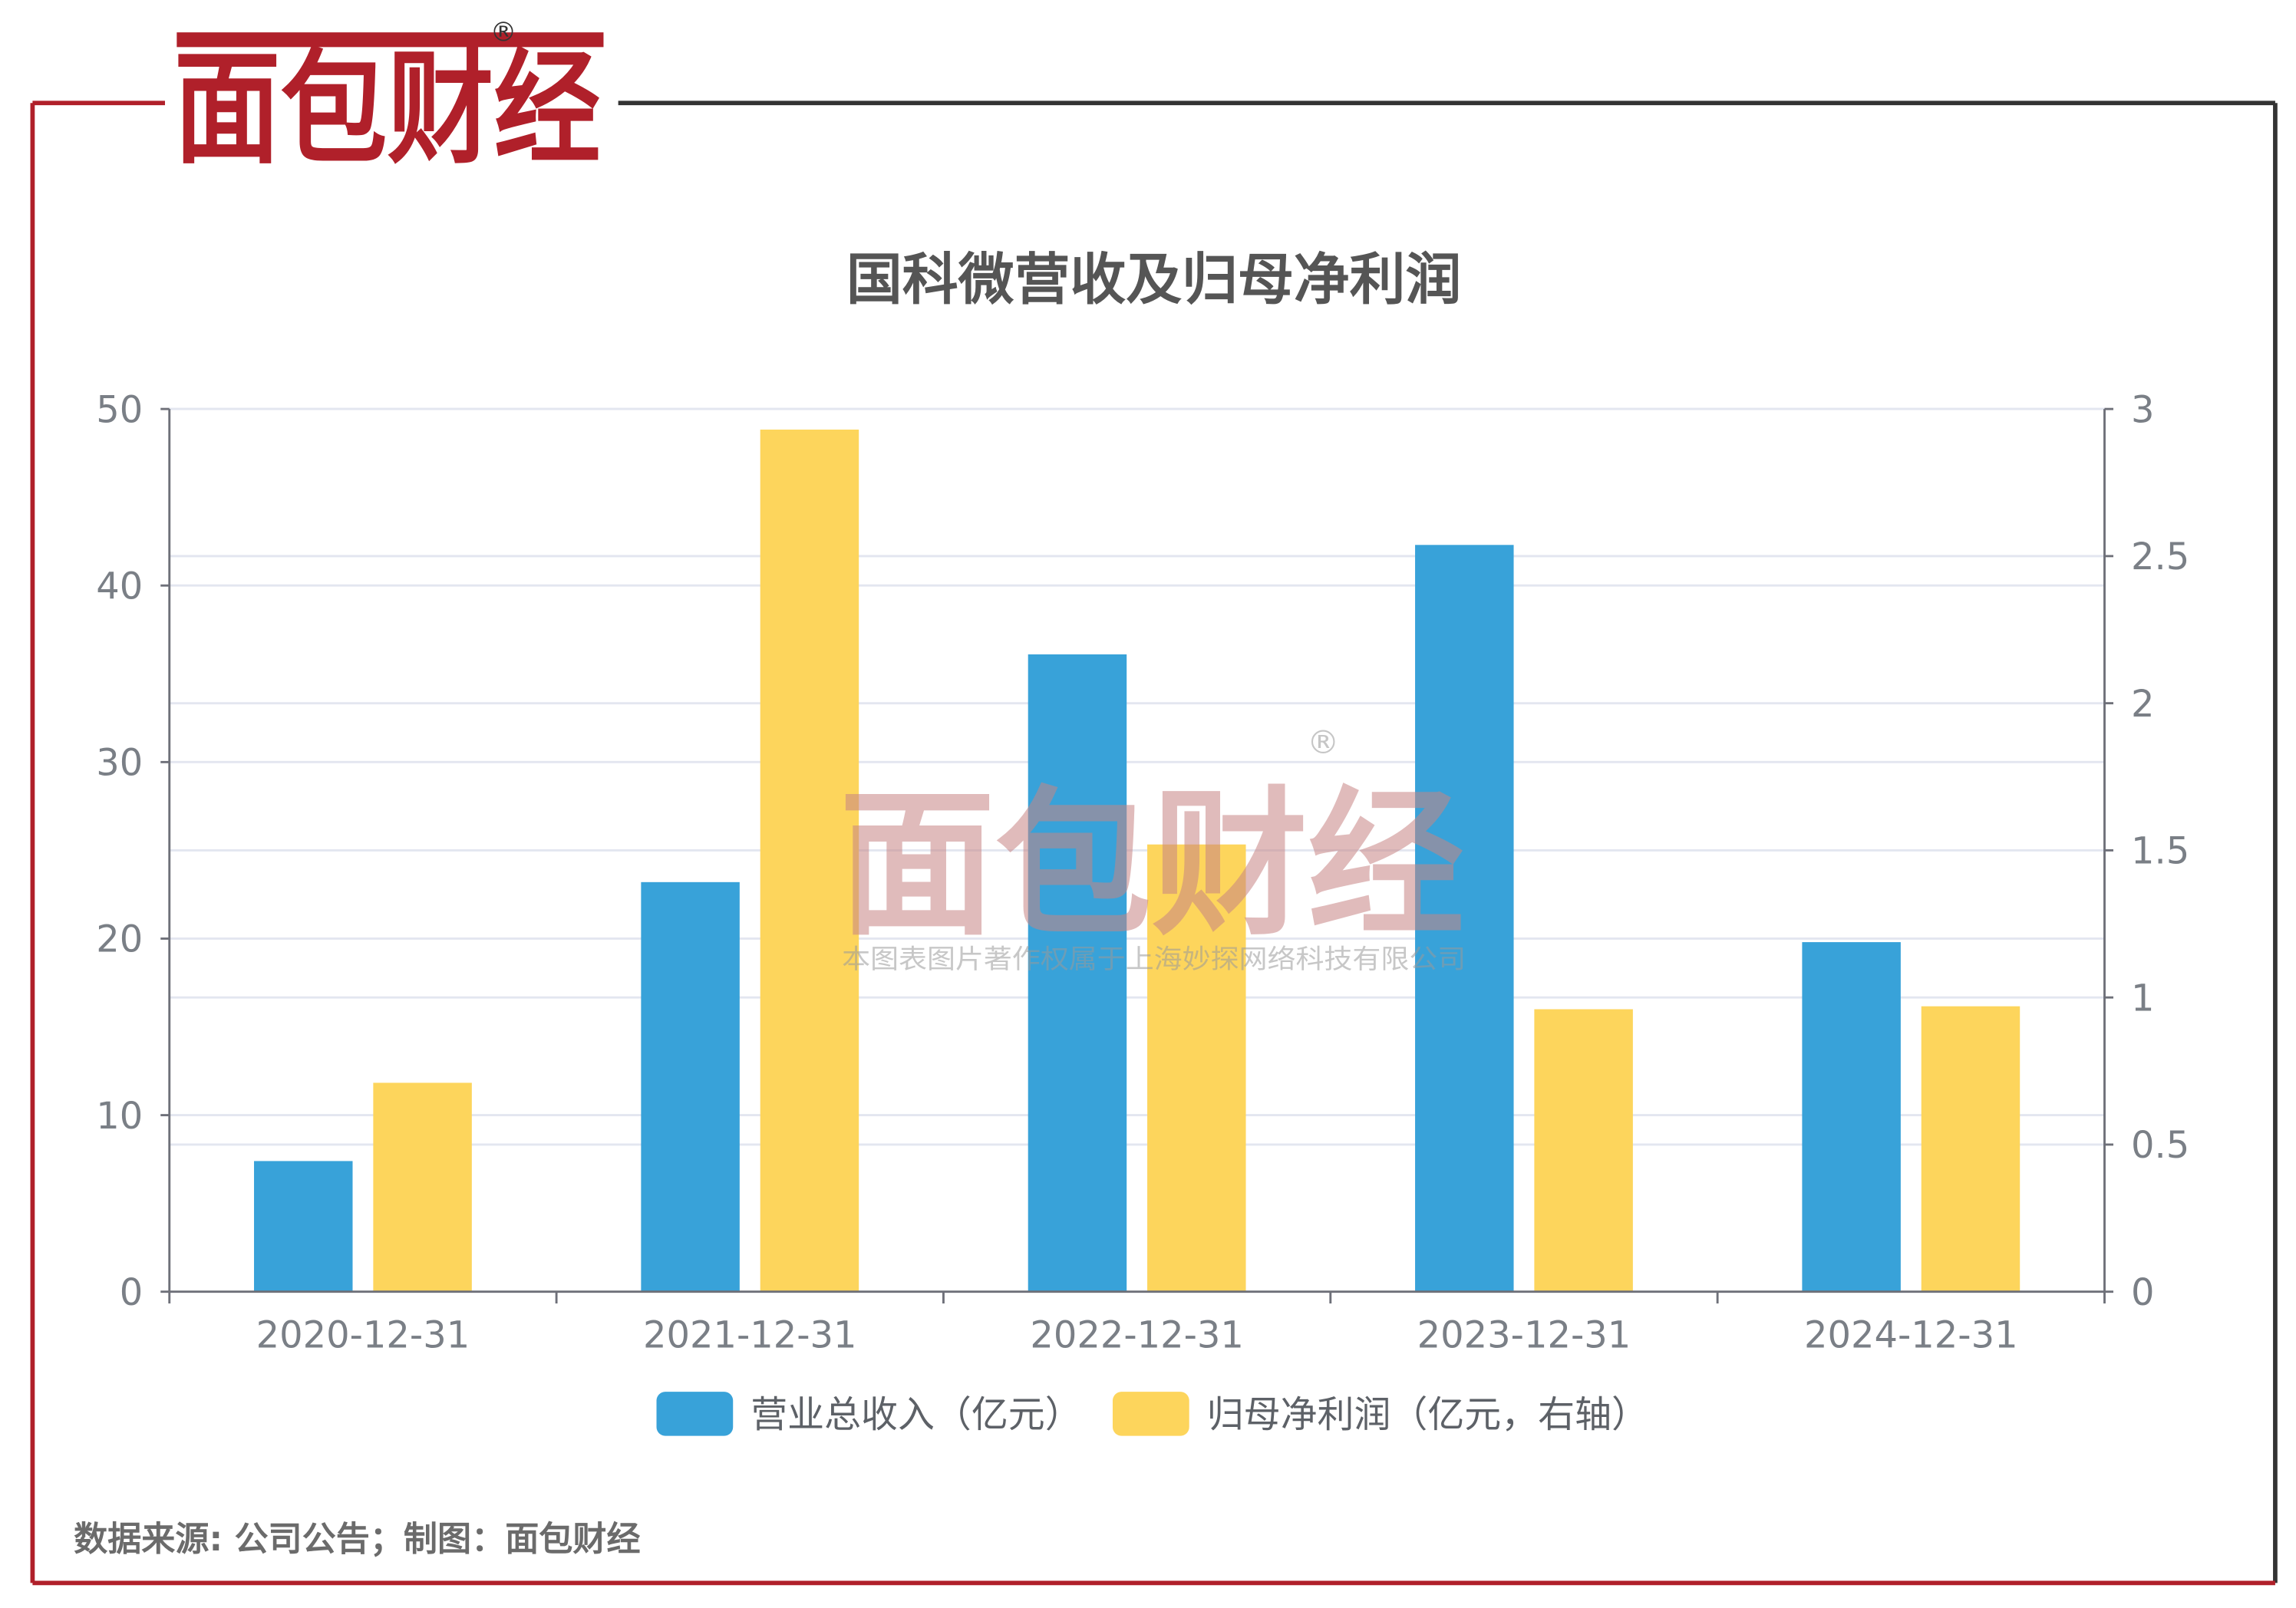 The height and width of the screenshot is (1608, 2296). What do you see at coordinates (119, 1117) in the screenshot?
I see `y-left-tick-label: 10` at bounding box center [119, 1117].